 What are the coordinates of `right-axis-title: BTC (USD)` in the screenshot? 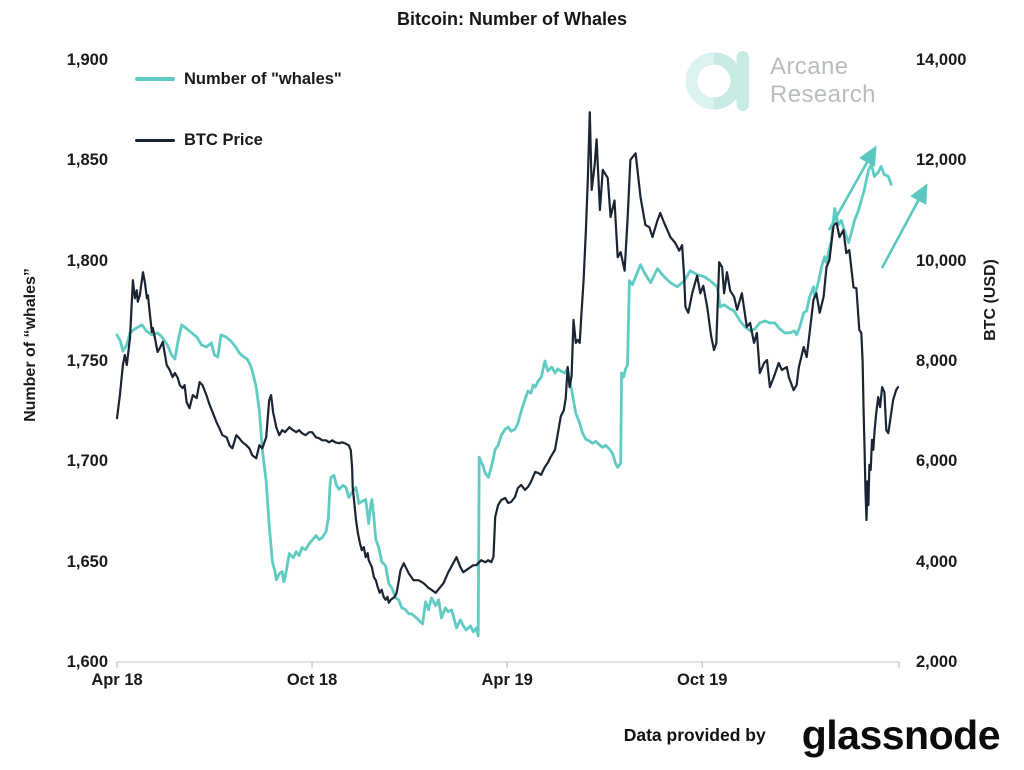 It's located at (990, 300).